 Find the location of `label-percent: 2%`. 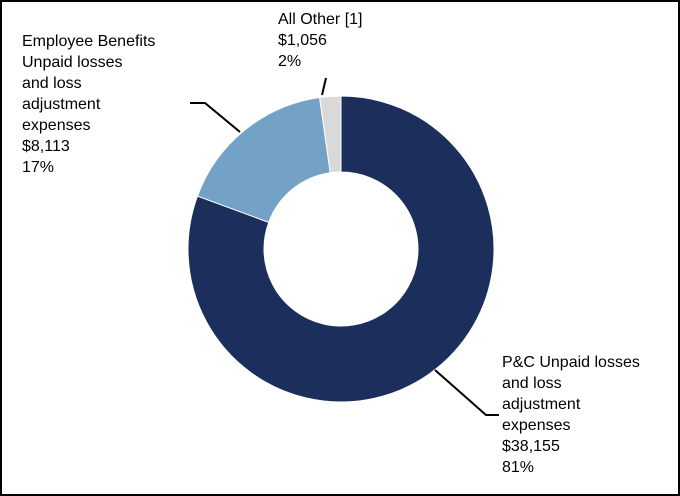

label-percent: 2% is located at coordinates (290, 61).